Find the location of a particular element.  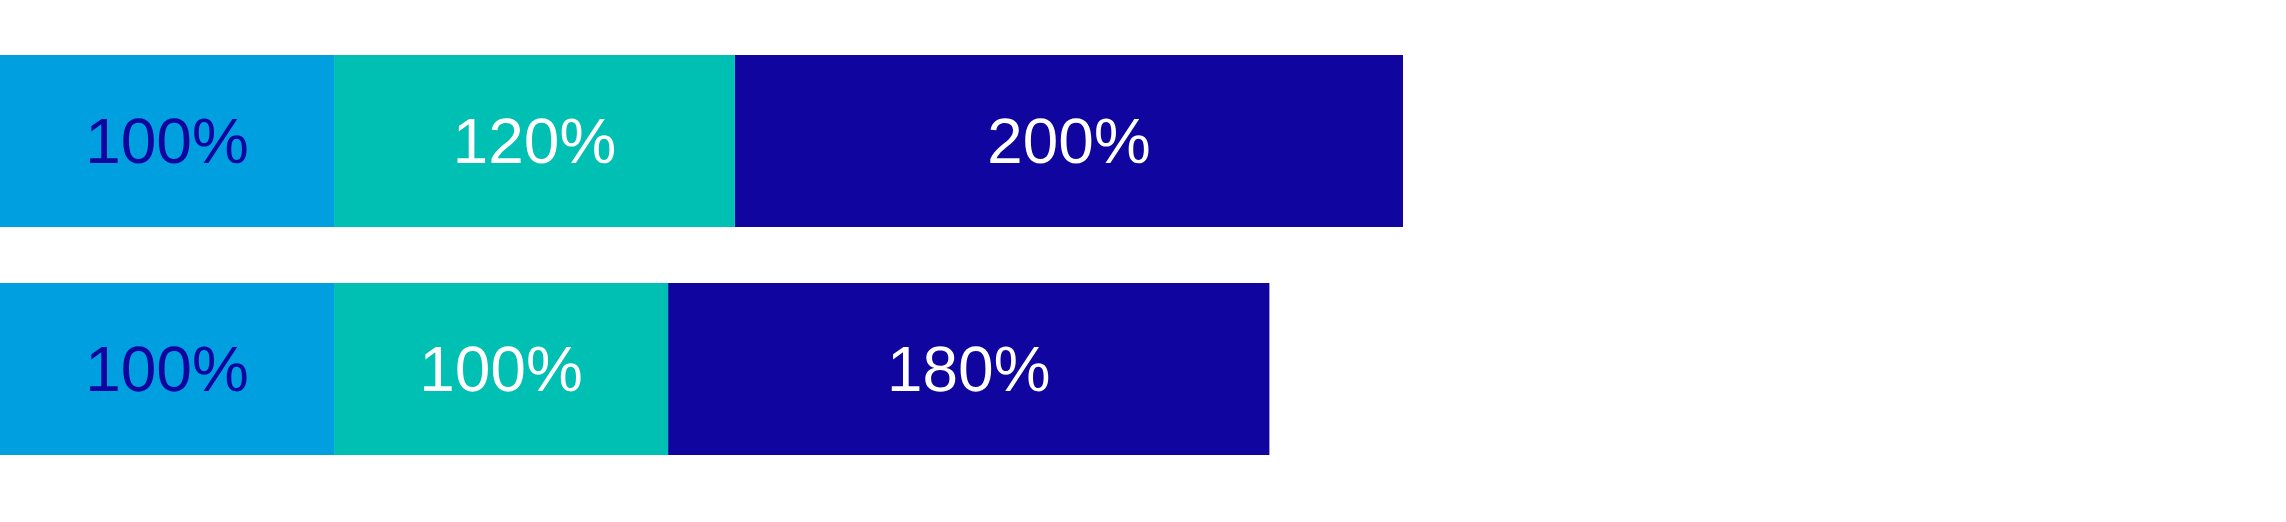

data-label: 200% is located at coordinates (1069, 141).